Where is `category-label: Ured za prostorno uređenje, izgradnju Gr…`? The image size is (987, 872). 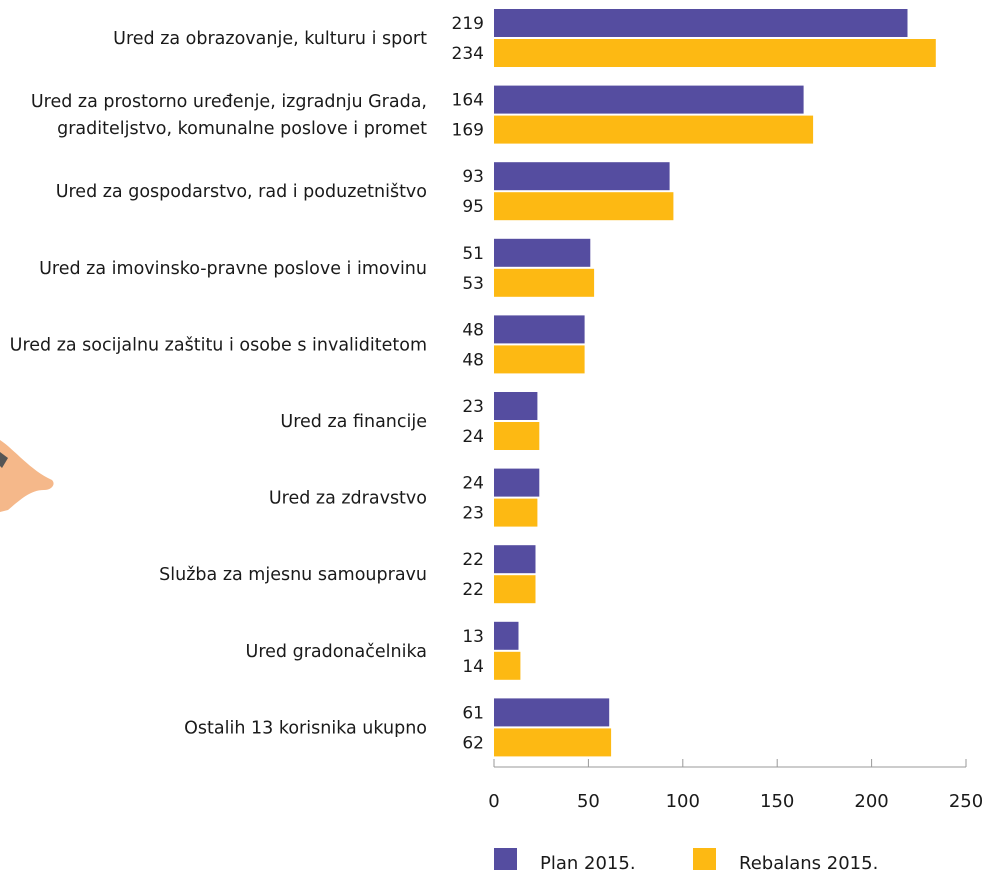
category-label: Ured za prostorno uređenje, izgradnju Gr… is located at coordinates (229, 115).